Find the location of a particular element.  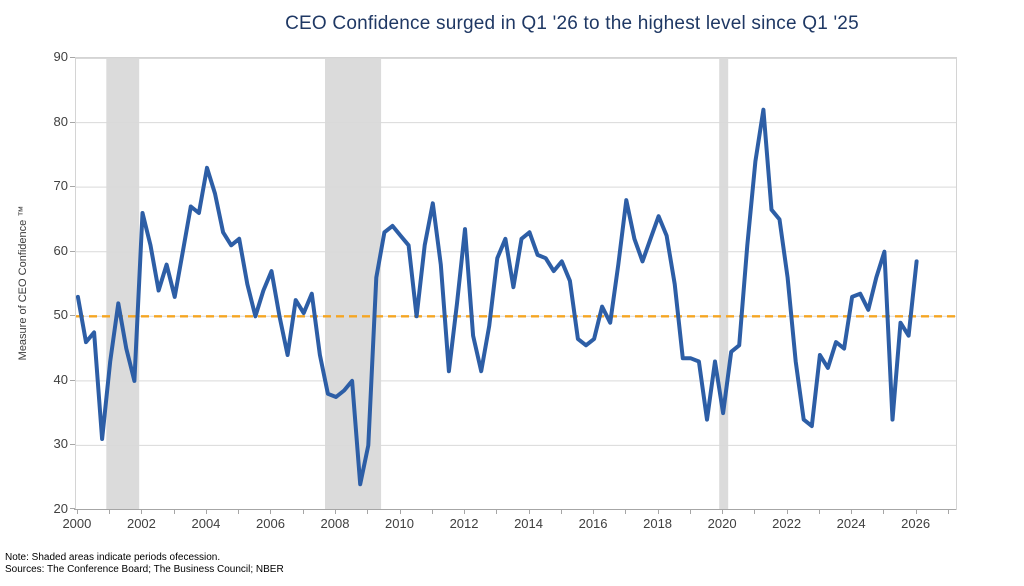

y-tick-label: 30 is located at coordinates (60, 444).